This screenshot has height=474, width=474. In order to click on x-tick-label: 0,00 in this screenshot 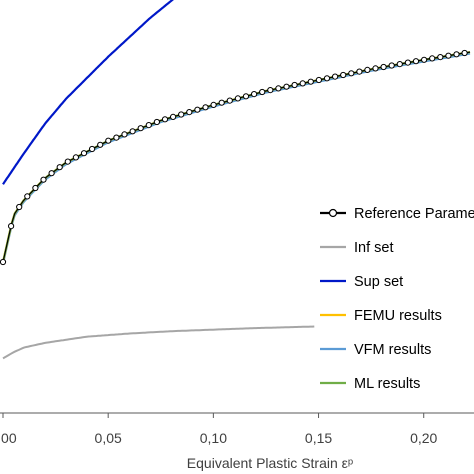, I will do `click(8, 438)`.